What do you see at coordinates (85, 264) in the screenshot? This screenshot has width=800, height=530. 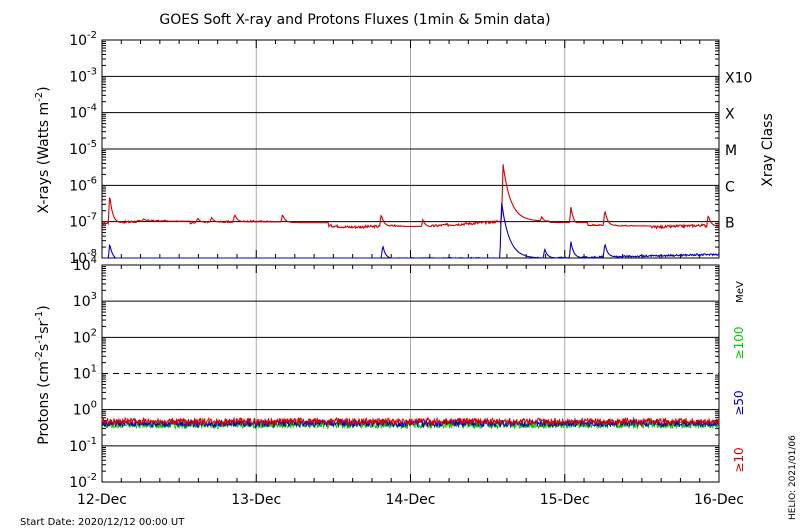 I see `proton-tick-label: 10⁴` at bounding box center [85, 264].